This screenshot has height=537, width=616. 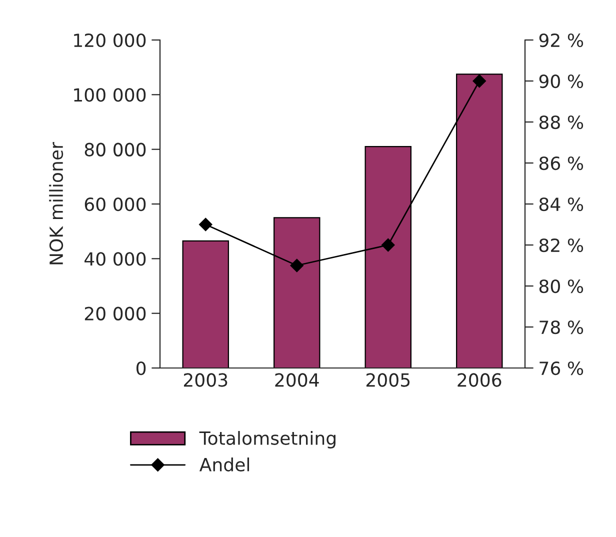 What do you see at coordinates (56, 203) in the screenshot?
I see `y-axis-title: NOK millioner` at bounding box center [56, 203].